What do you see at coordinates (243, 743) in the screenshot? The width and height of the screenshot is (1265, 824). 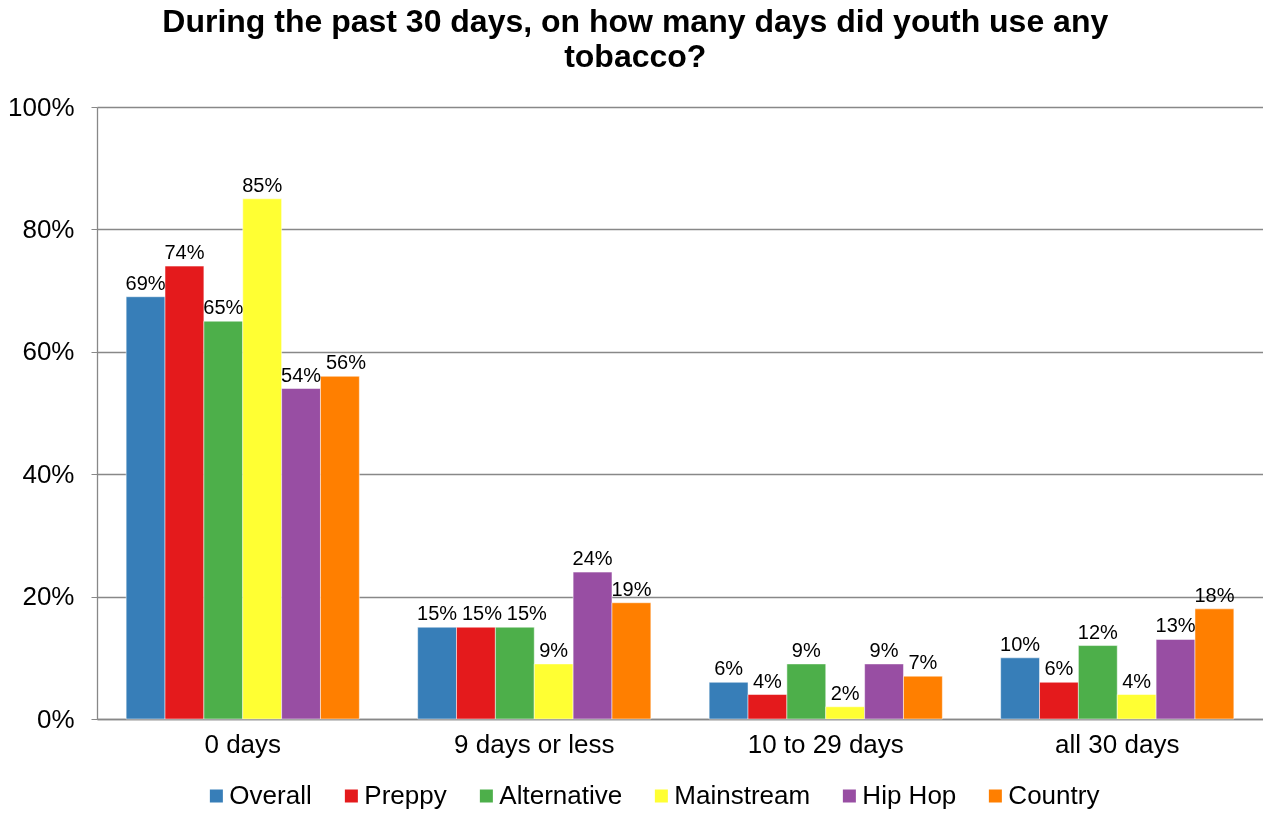 I see `x-tick-label: 0 days` at bounding box center [243, 743].